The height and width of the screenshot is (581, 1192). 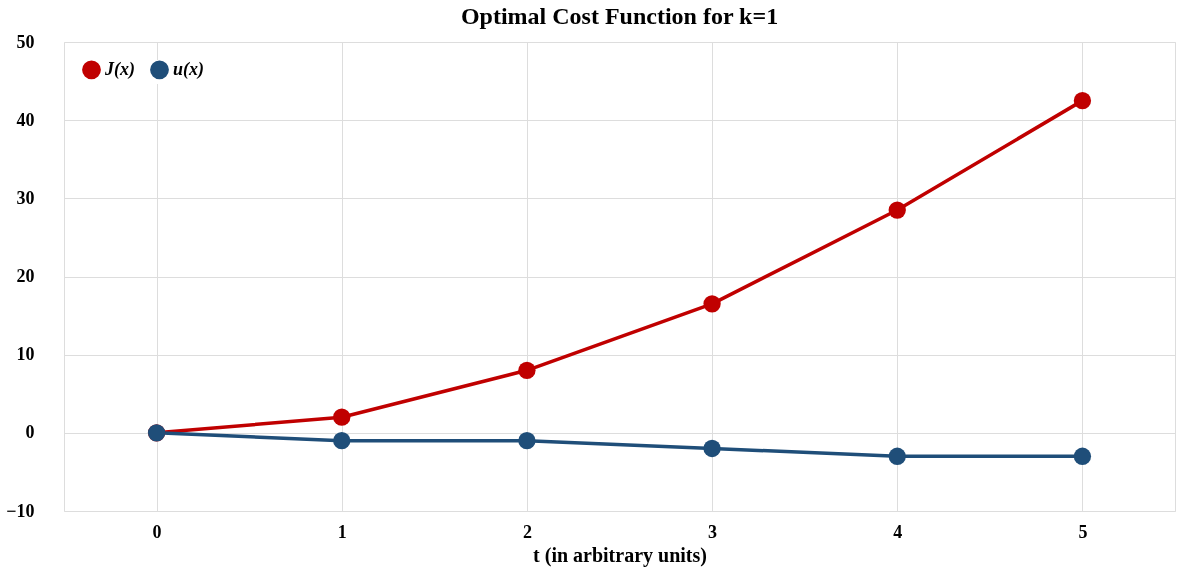 I want to click on y-tick-label: 0, so click(x=30, y=432).